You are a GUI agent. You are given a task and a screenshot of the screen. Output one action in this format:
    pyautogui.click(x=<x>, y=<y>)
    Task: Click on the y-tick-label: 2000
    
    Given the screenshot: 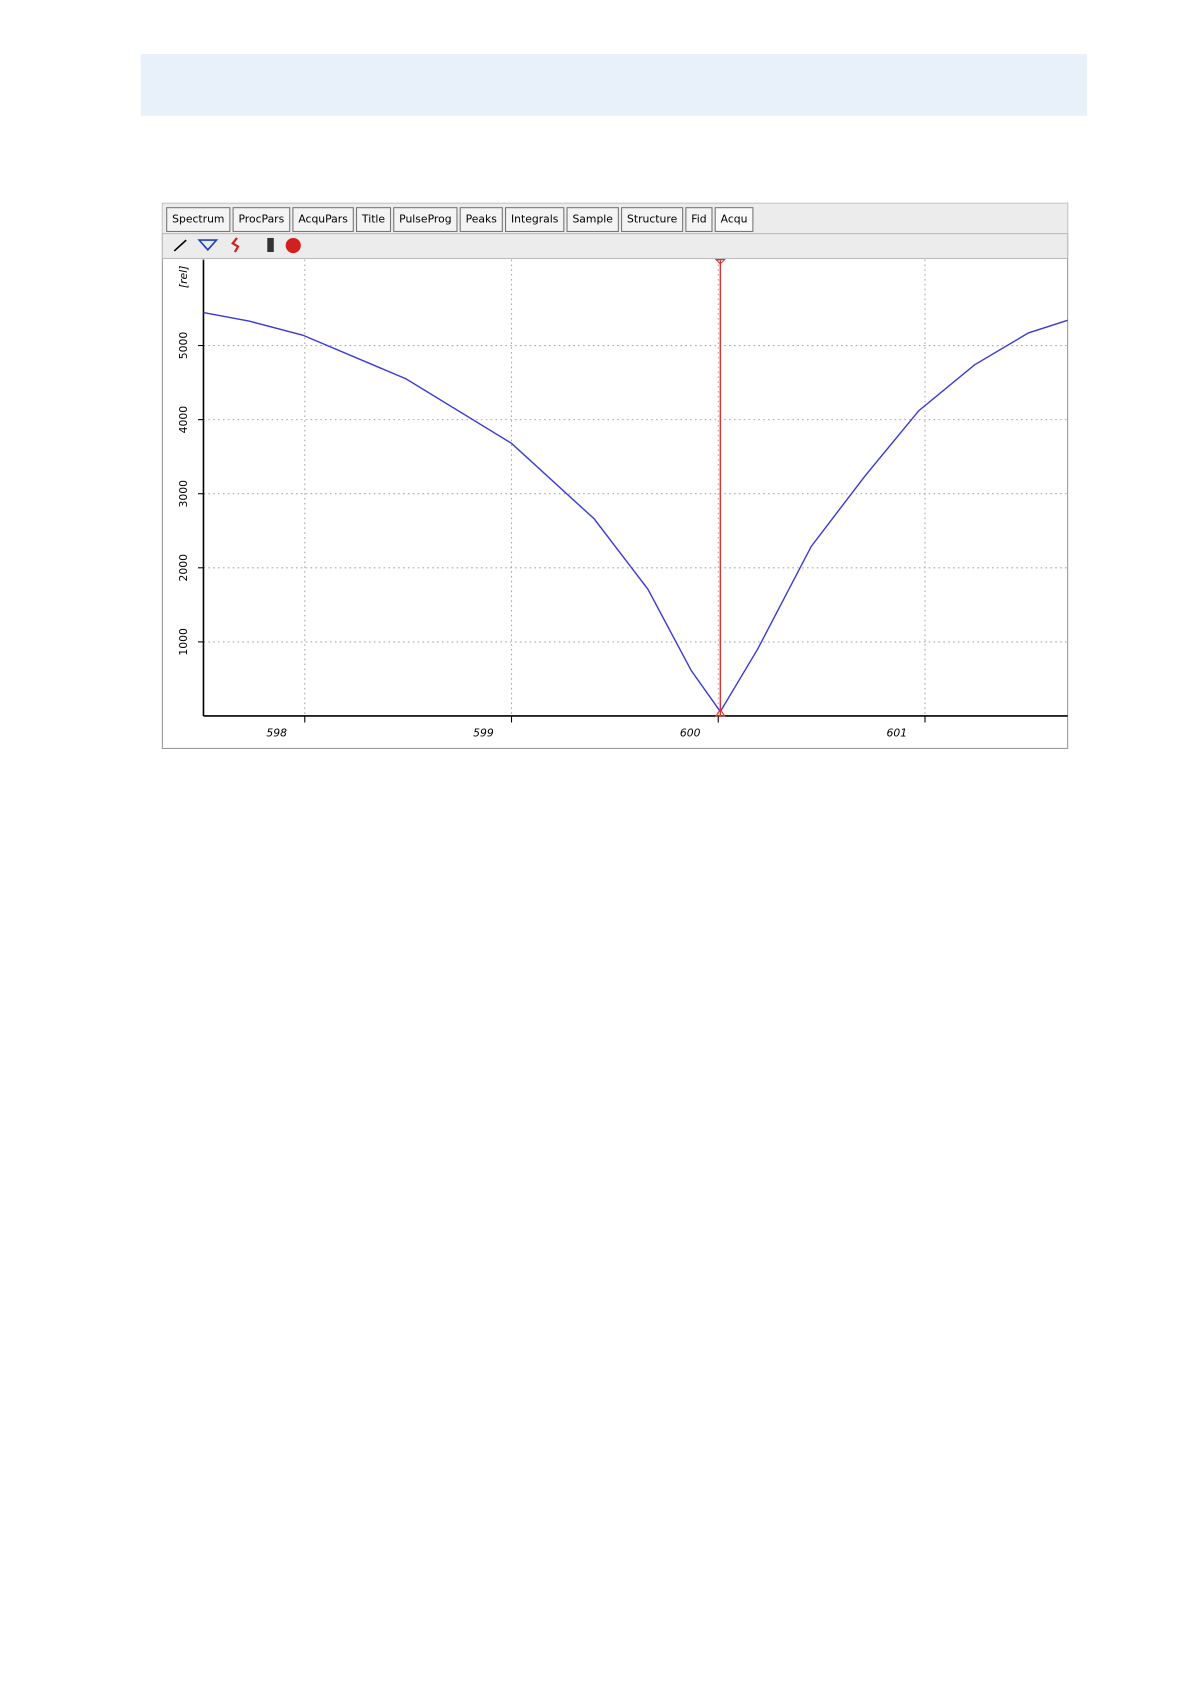 What is the action you would take?
    pyautogui.click(x=183, y=568)
    